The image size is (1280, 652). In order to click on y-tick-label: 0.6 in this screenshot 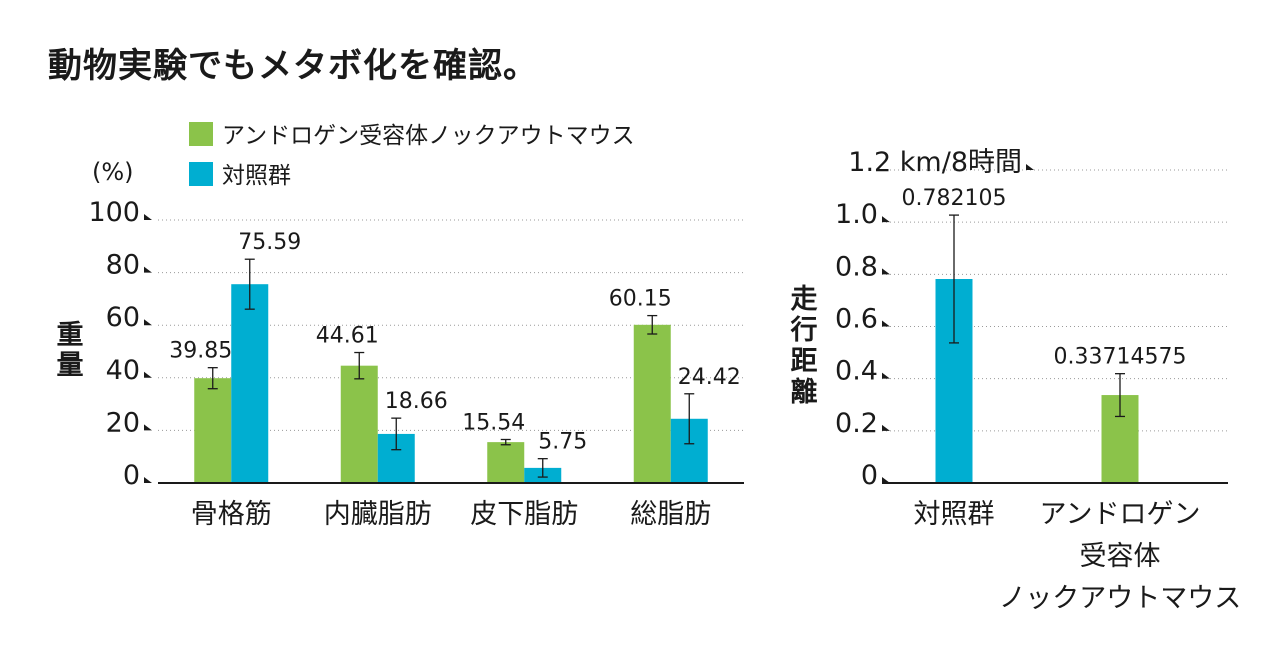, I will do `click(856, 319)`.